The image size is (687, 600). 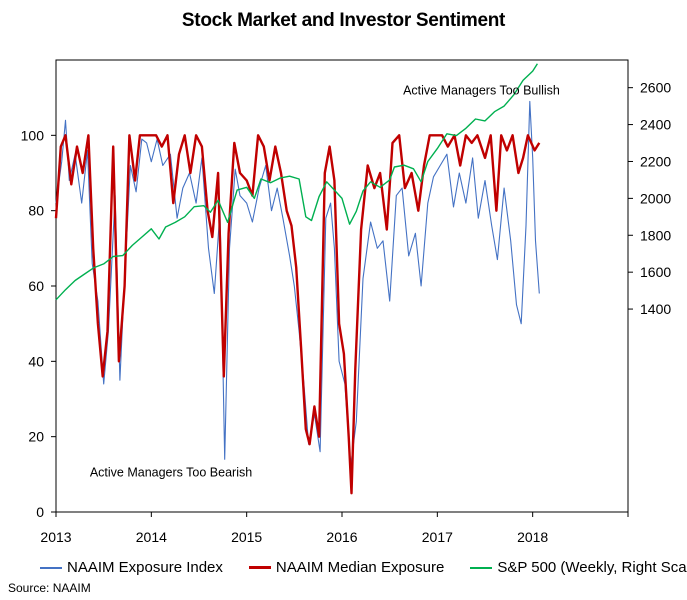 What do you see at coordinates (655, 125) in the screenshot?
I see `y-right-tick-label: 2400` at bounding box center [655, 125].